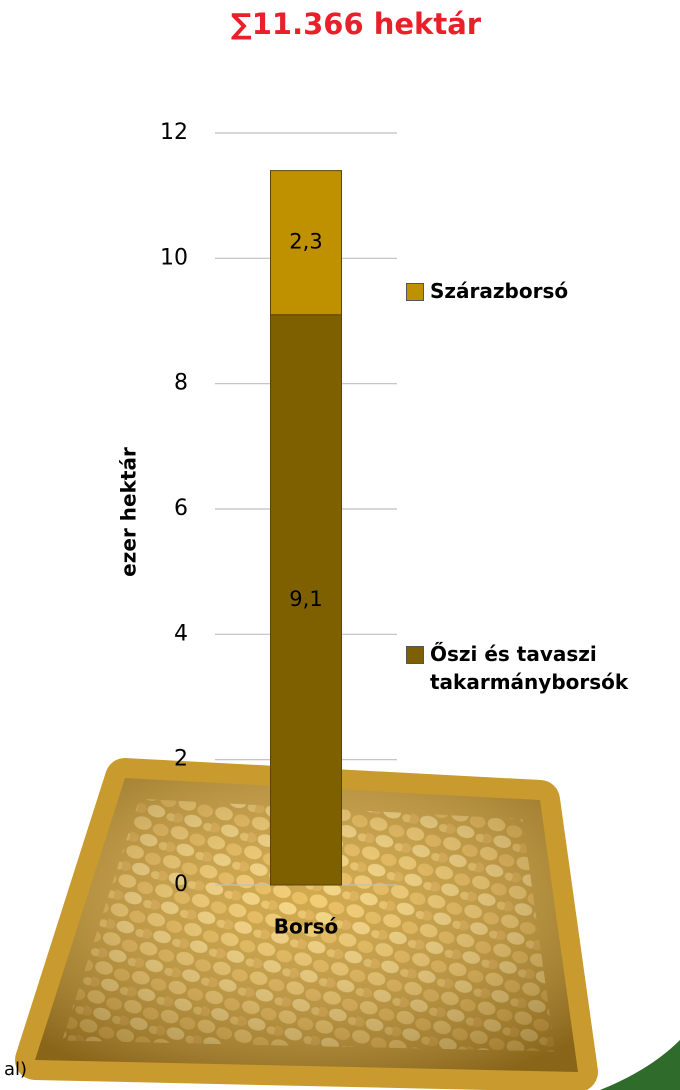 The image size is (680, 1090). I want to click on y-tick-label: 2, so click(181, 759).